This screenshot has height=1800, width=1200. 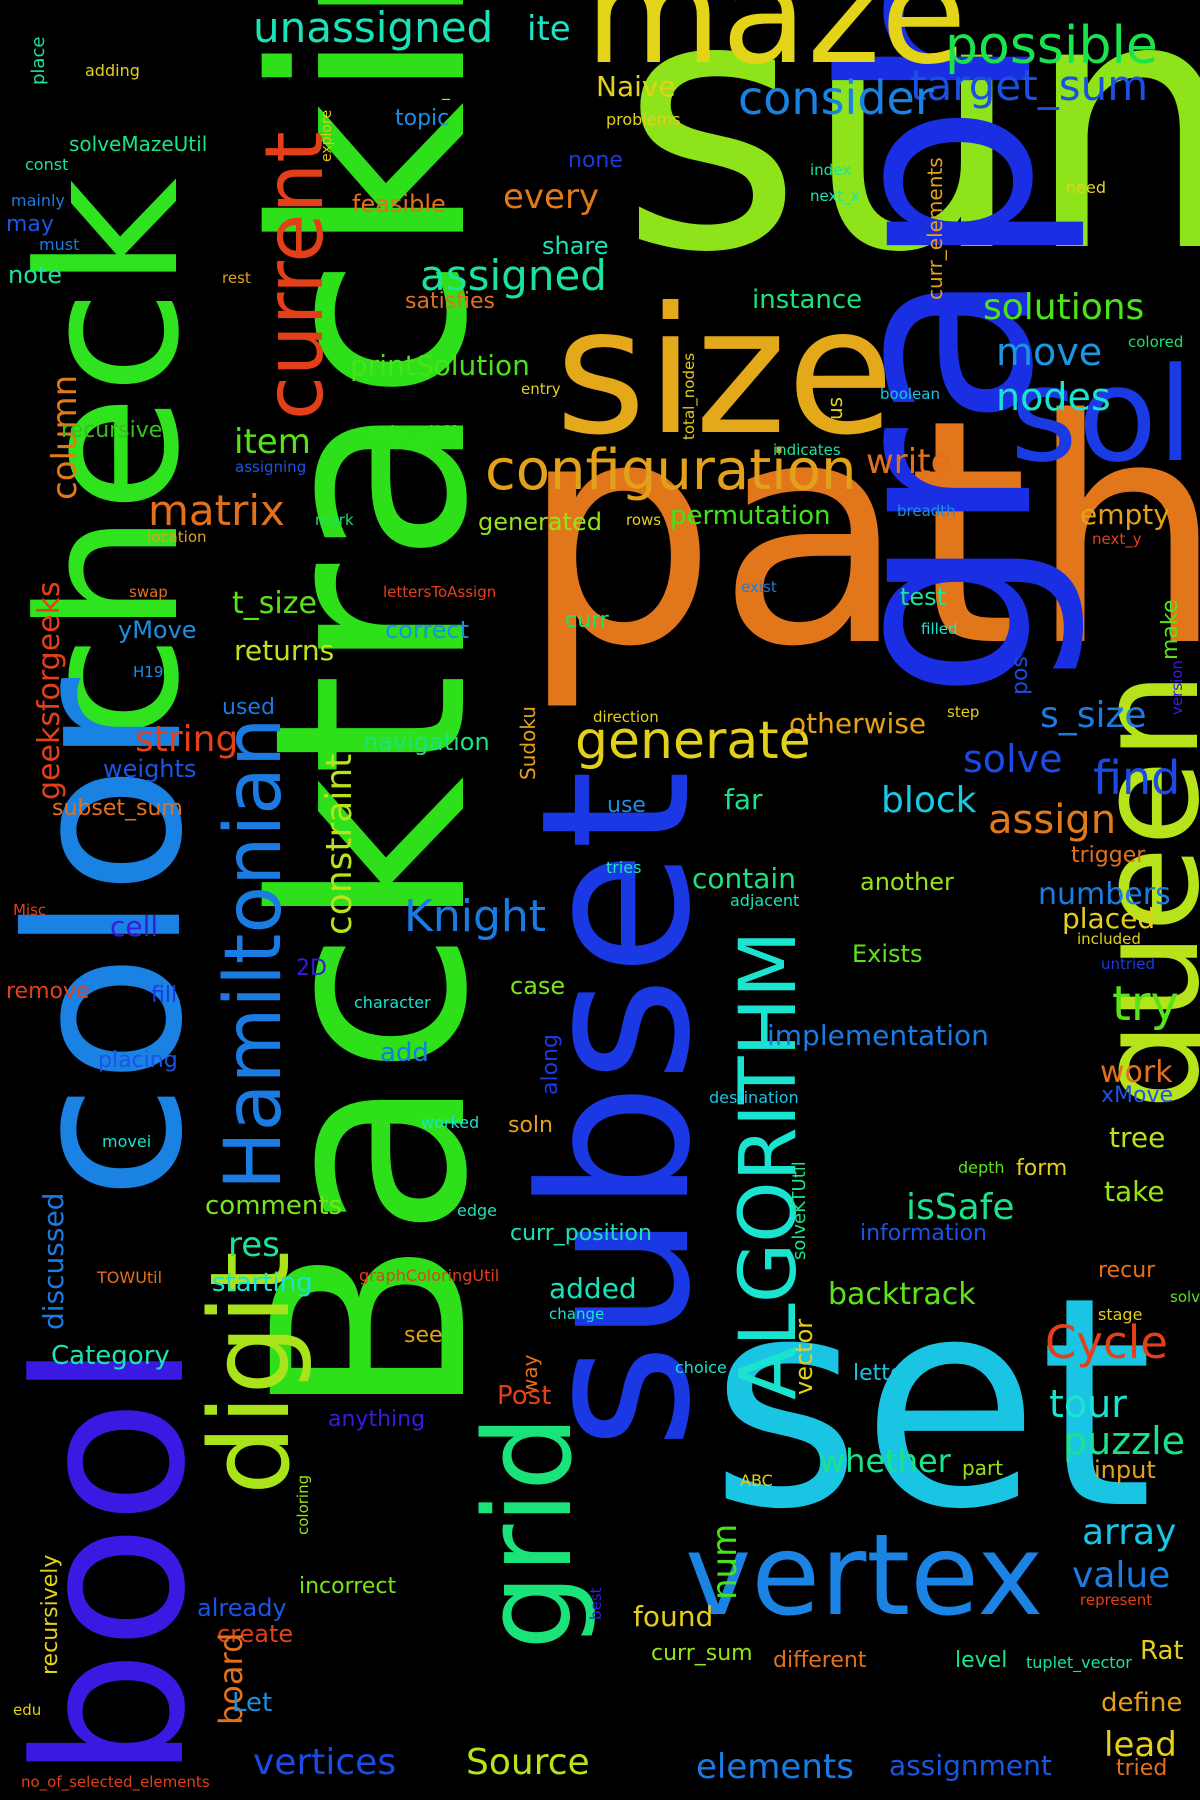 What do you see at coordinates (909, 462) in the screenshot?
I see `word-write: write` at bounding box center [909, 462].